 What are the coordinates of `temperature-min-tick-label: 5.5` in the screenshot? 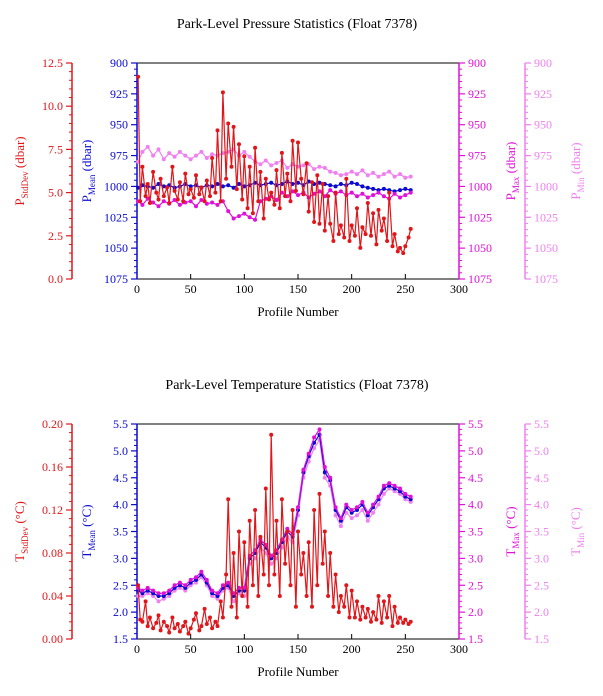 It's located at (541, 424).